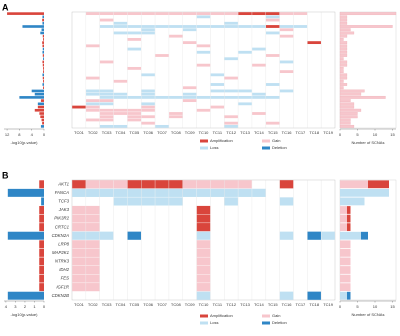  Describe the element at coordinates (64, 209) in the screenshot. I see `gene-label: JAK3` at that location.